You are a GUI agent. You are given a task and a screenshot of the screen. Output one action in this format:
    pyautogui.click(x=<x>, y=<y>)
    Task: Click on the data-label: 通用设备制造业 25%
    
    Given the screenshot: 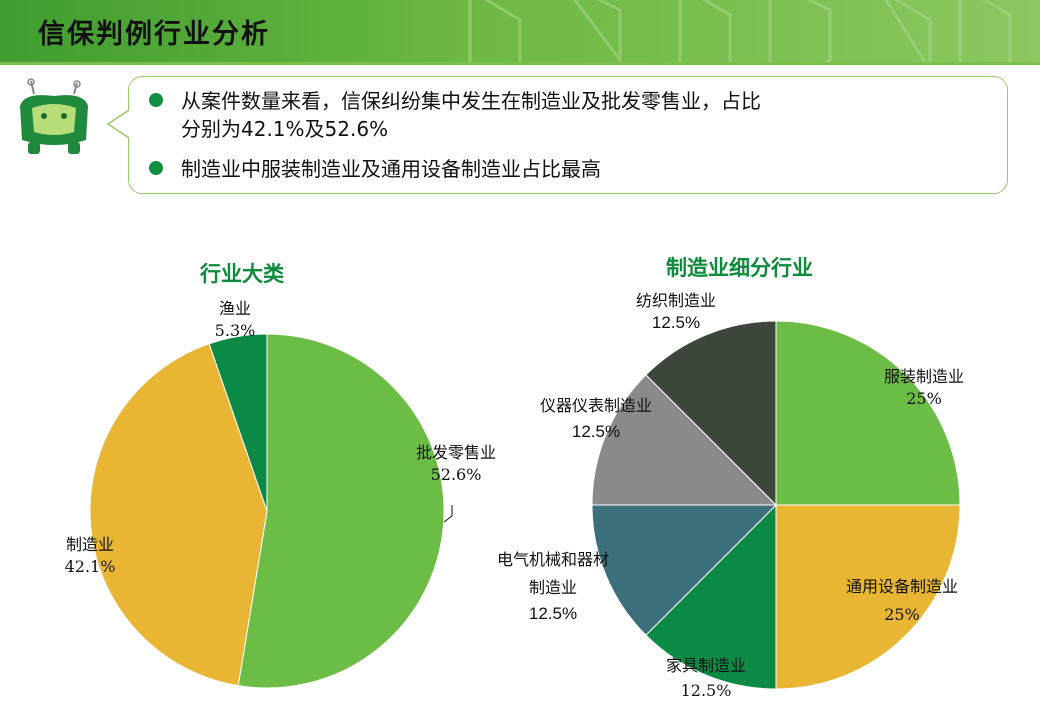 What is the action you would take?
    pyautogui.click(x=902, y=600)
    